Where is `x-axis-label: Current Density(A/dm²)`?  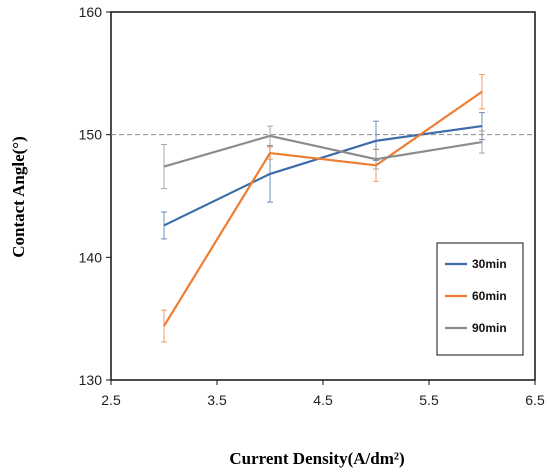 x-axis-label: Current Density(A/dm²) is located at coordinates (316, 458).